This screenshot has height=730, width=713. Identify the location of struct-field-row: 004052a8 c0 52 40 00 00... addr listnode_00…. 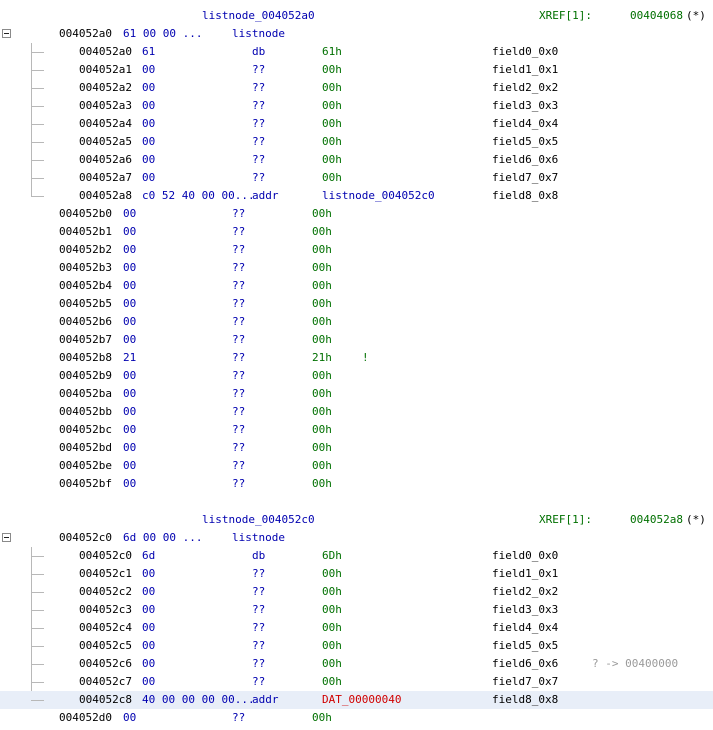
(356, 196).